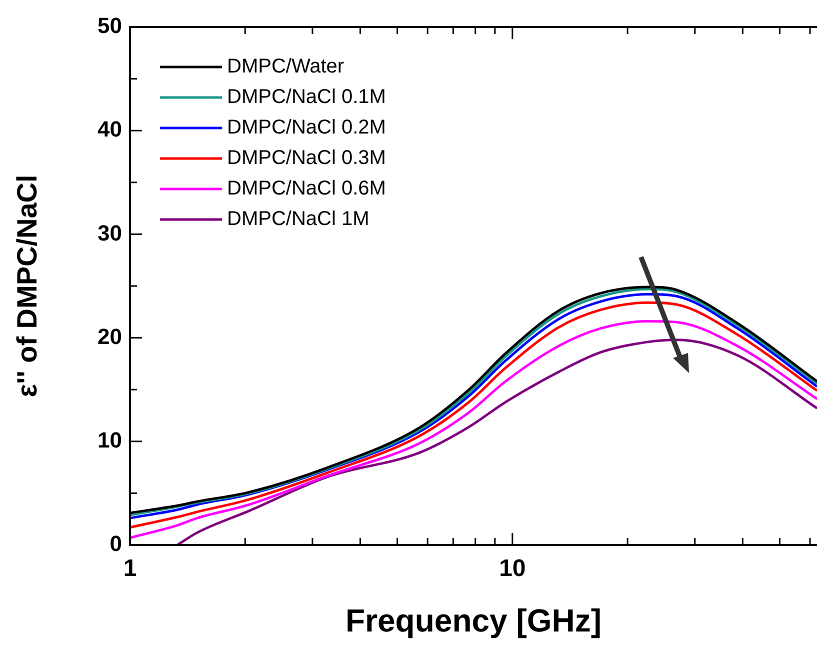  Describe the element at coordinates (306, 127) in the screenshot. I see `legend-label: DMPC/NaCl 0.2M` at that location.